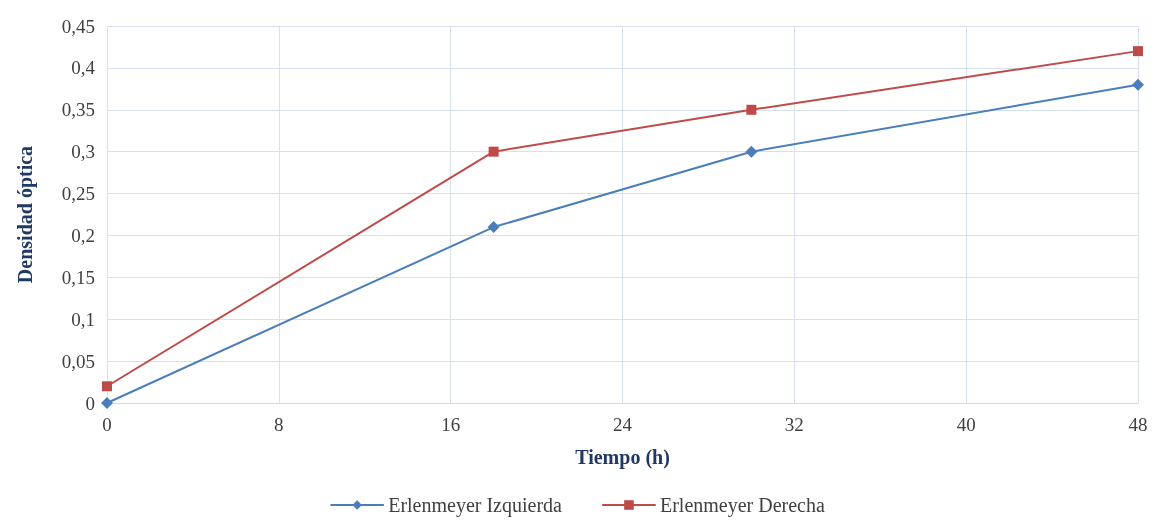  What do you see at coordinates (78, 361) in the screenshot?
I see `y-tick-label: 0,05` at bounding box center [78, 361].